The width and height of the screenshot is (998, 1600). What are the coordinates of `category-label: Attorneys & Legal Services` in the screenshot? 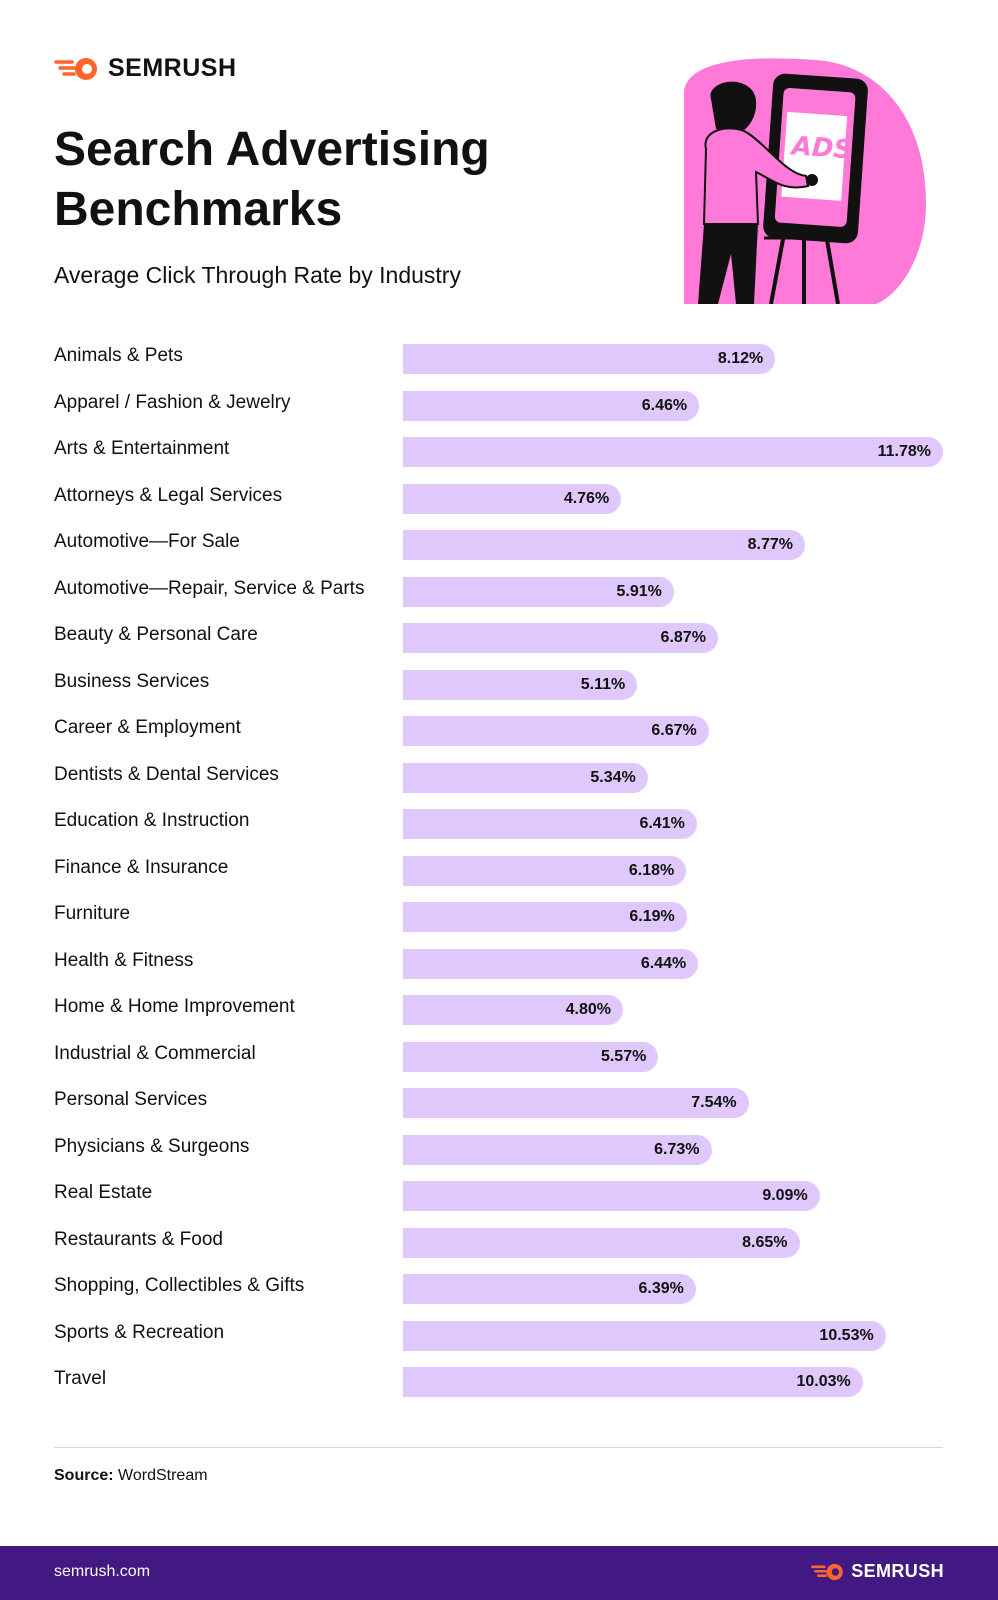 It's located at (168, 495).